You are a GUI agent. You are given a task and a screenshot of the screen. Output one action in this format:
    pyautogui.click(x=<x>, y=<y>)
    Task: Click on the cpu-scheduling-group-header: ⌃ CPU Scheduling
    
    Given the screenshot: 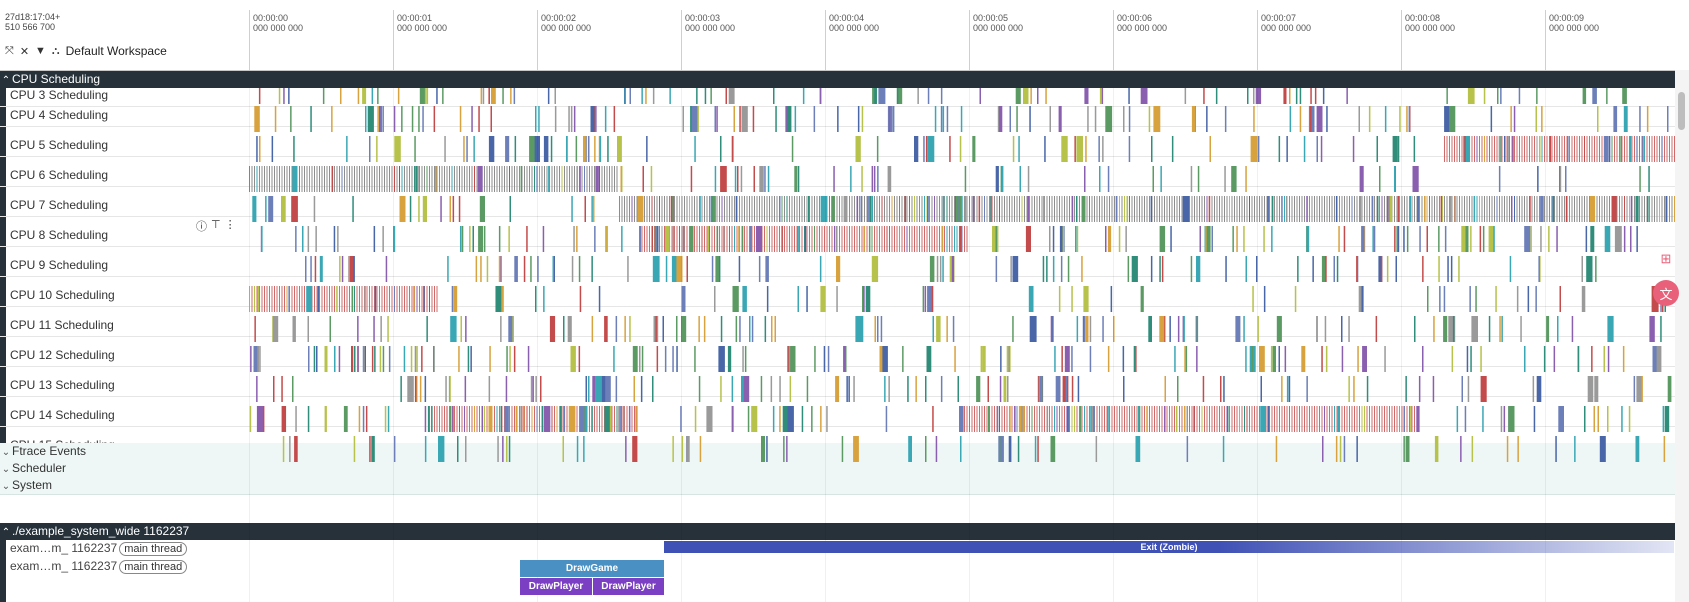 What is the action you would take?
    pyautogui.click(x=837, y=79)
    